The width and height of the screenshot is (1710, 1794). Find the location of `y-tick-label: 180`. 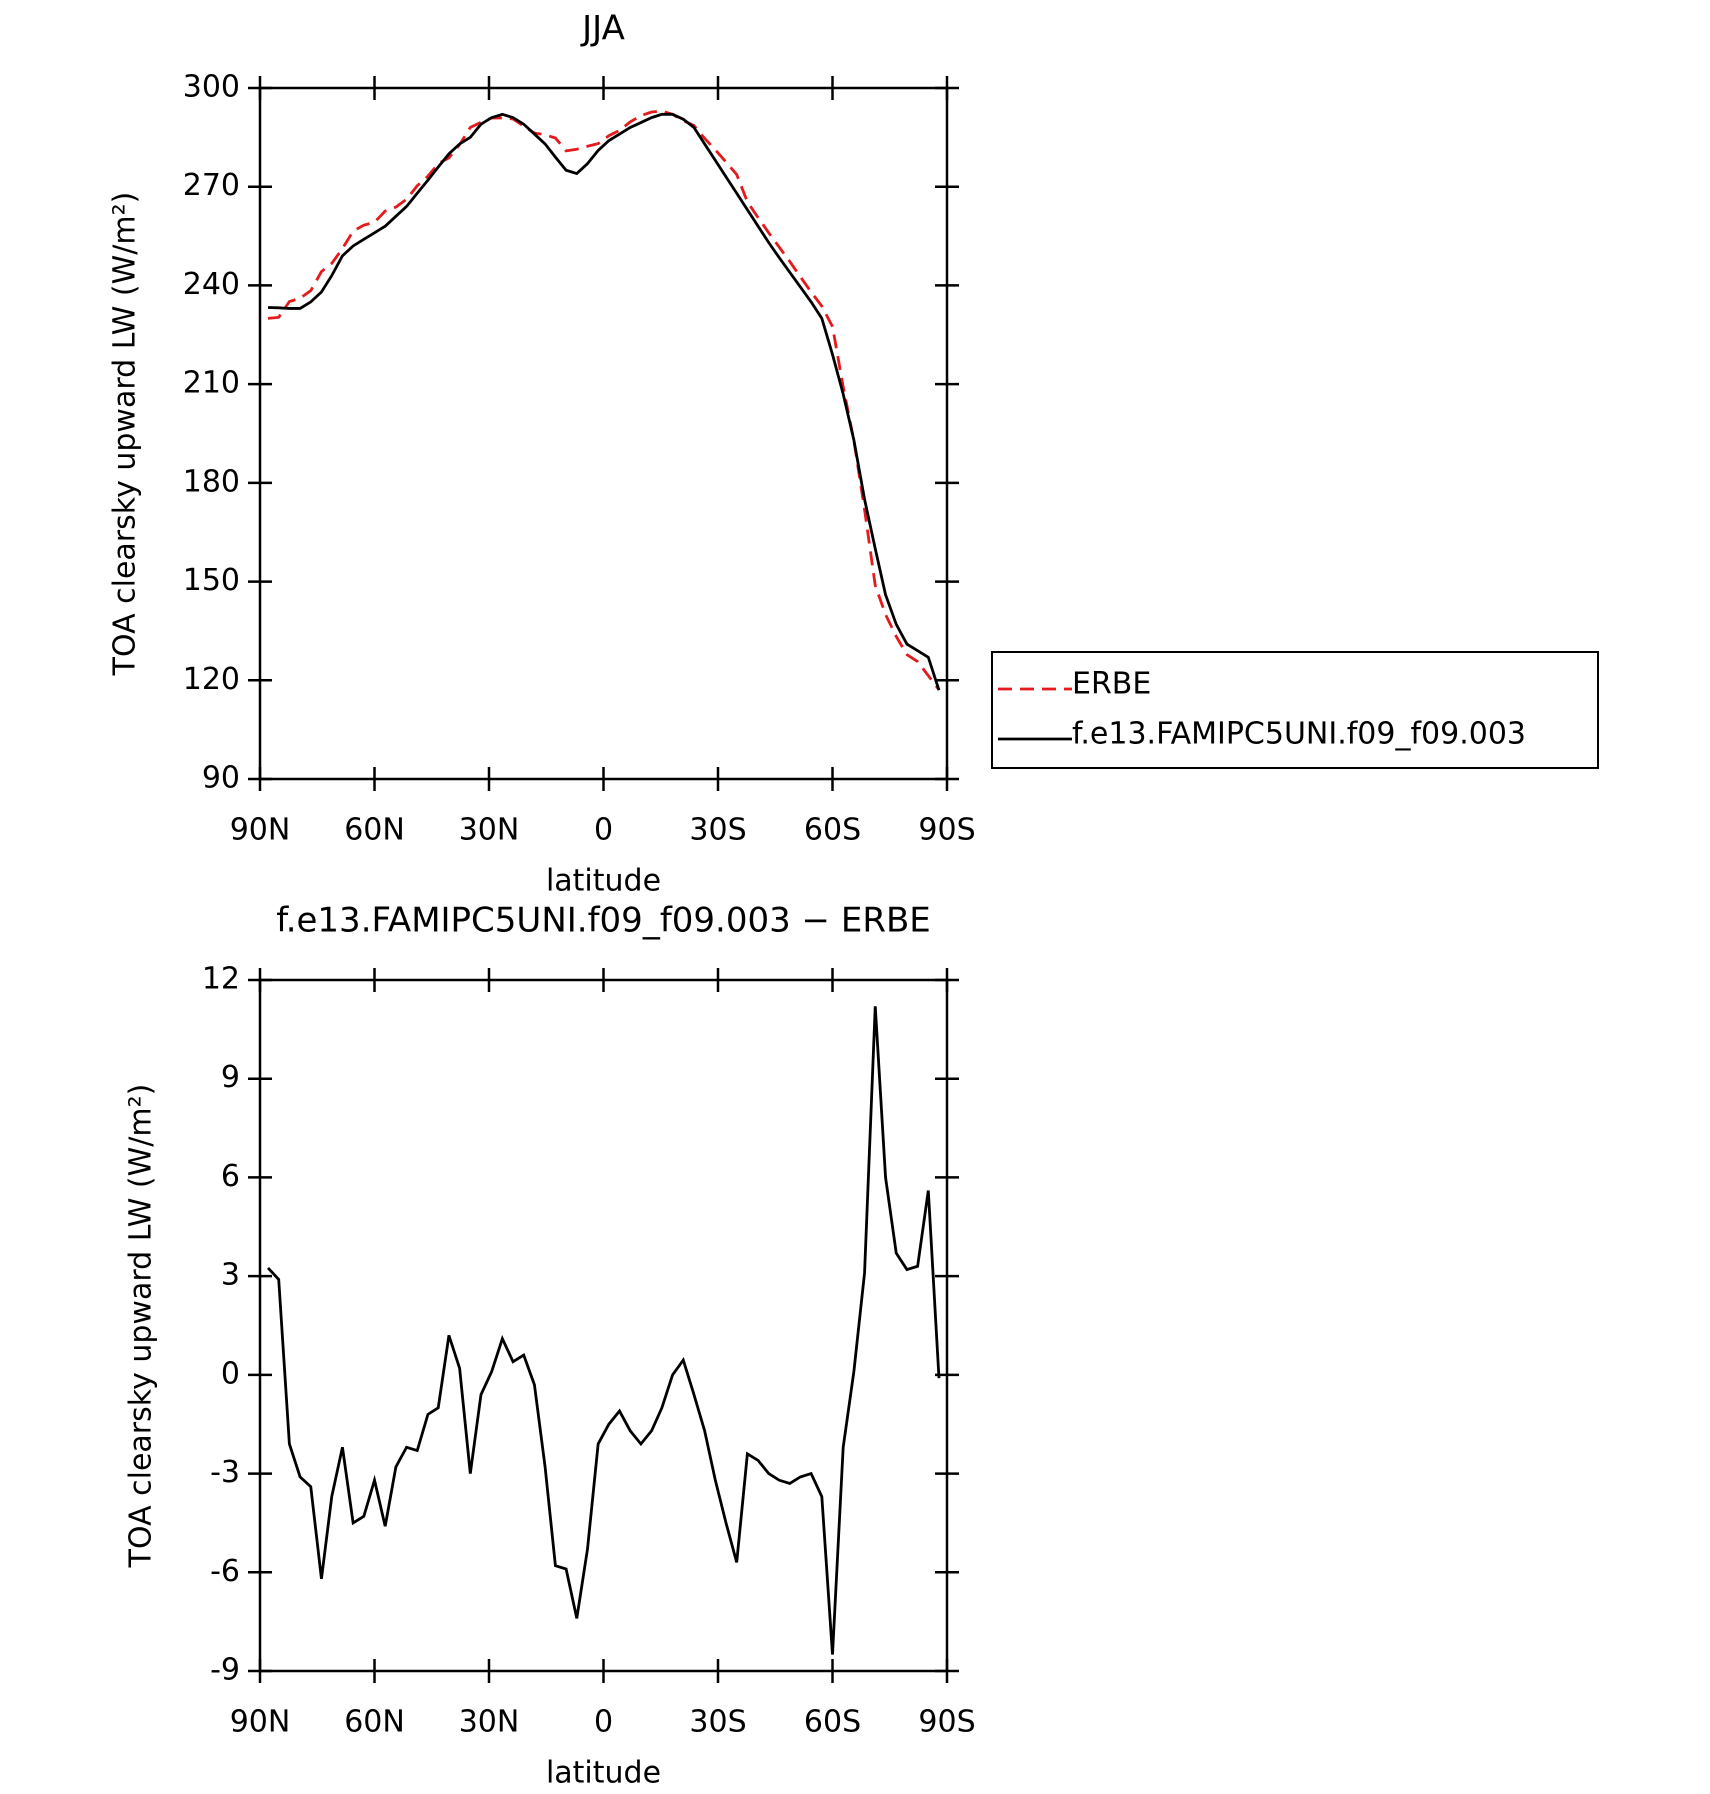

y-tick-label: 180 is located at coordinates (211, 481).